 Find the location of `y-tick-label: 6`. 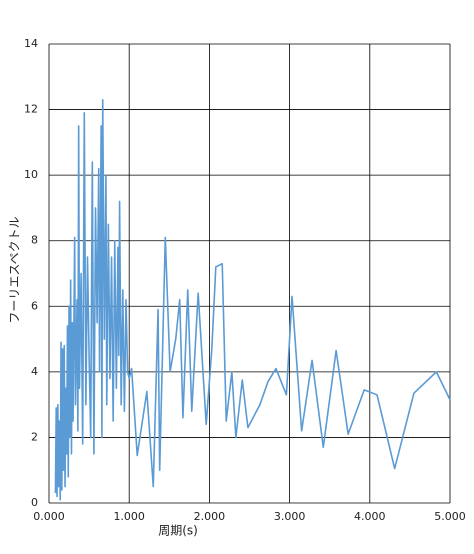

y-tick-label: 6 is located at coordinates (34, 305).